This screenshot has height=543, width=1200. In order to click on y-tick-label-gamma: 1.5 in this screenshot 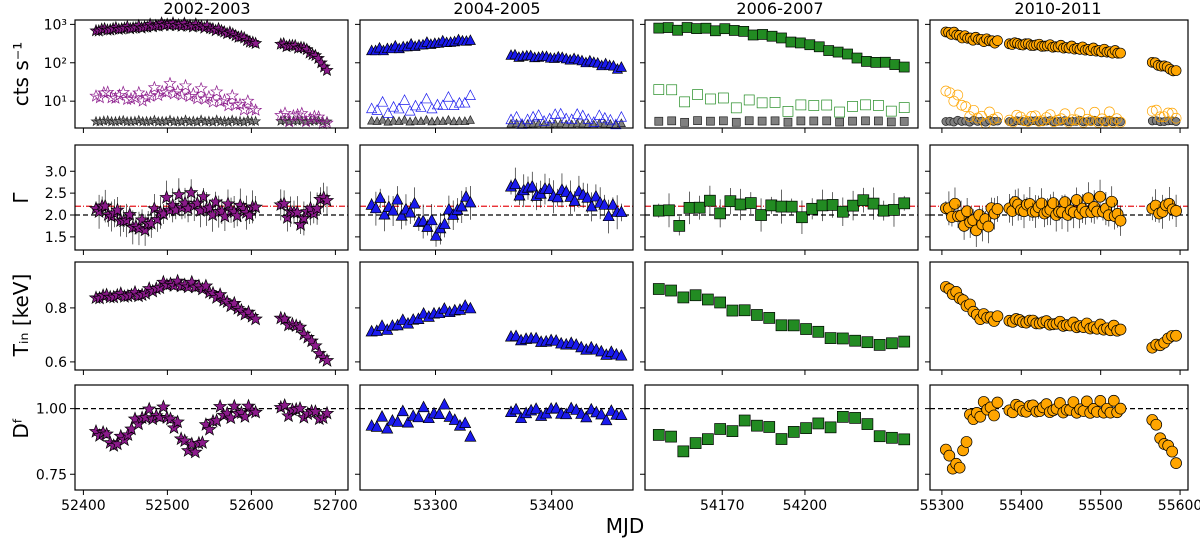, I will do `click(56, 238)`.